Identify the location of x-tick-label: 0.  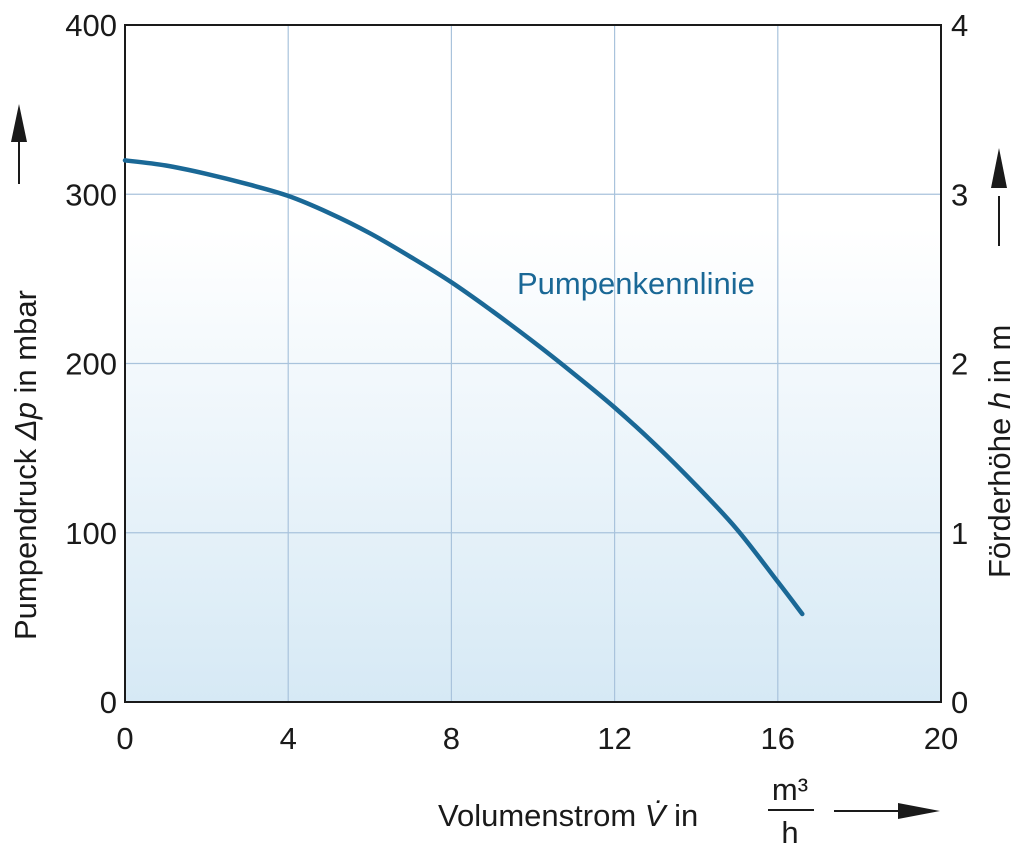
(124, 738).